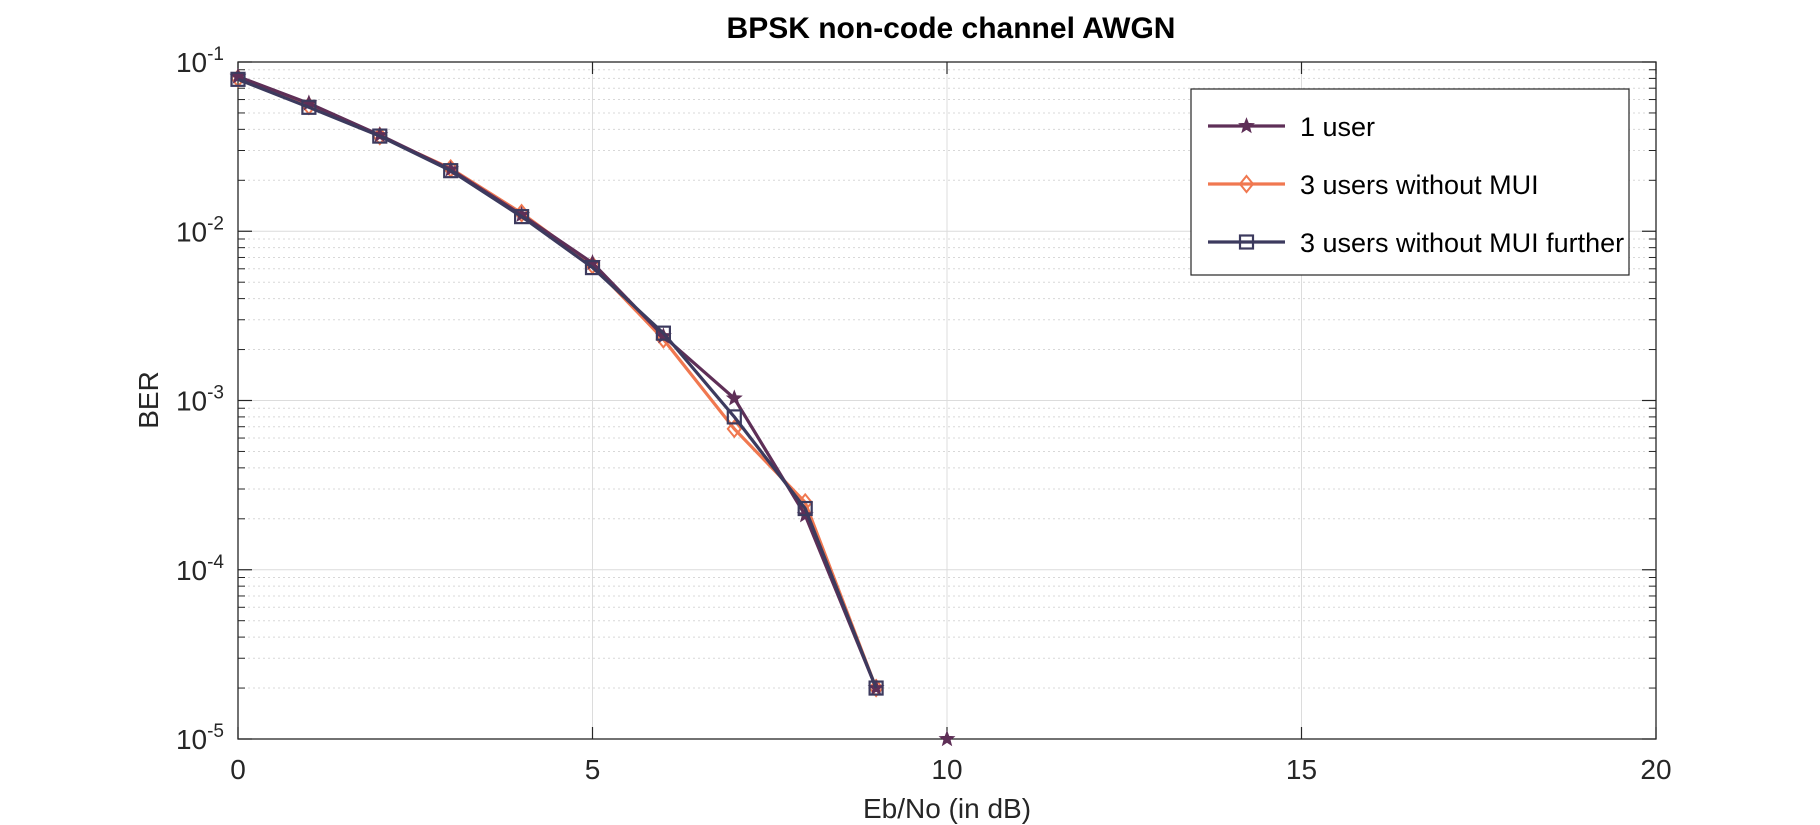 This screenshot has width=1820, height=825. I want to click on legend-label: 1 user, so click(1337, 127).